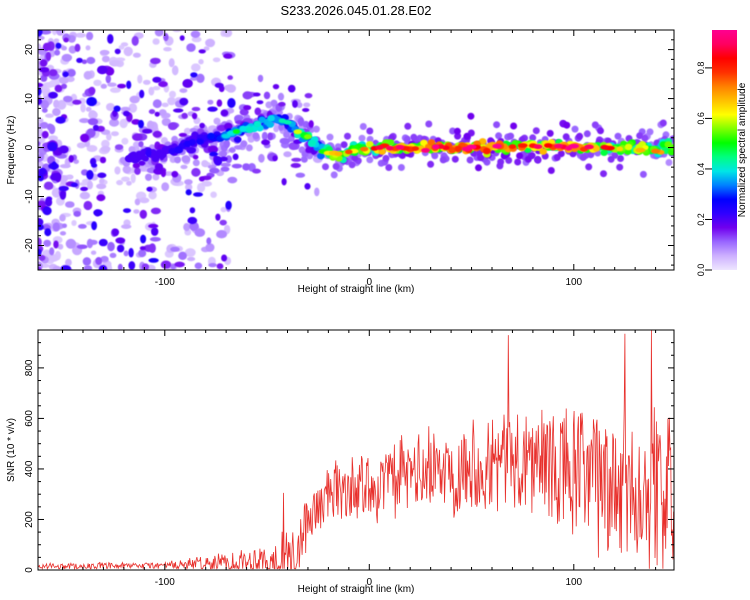  Describe the element at coordinates (29, 50) in the screenshot. I see `y-tick-label: 20` at that location.